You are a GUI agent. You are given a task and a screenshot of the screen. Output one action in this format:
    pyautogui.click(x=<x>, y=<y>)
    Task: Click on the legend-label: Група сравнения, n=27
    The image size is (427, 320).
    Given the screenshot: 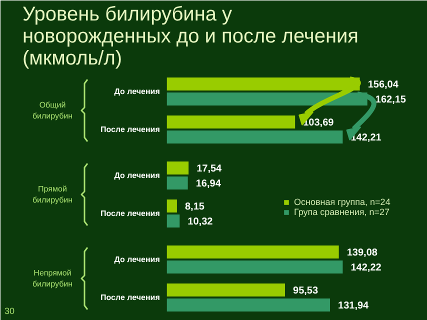 What is the action you would take?
    pyautogui.click(x=342, y=212)
    